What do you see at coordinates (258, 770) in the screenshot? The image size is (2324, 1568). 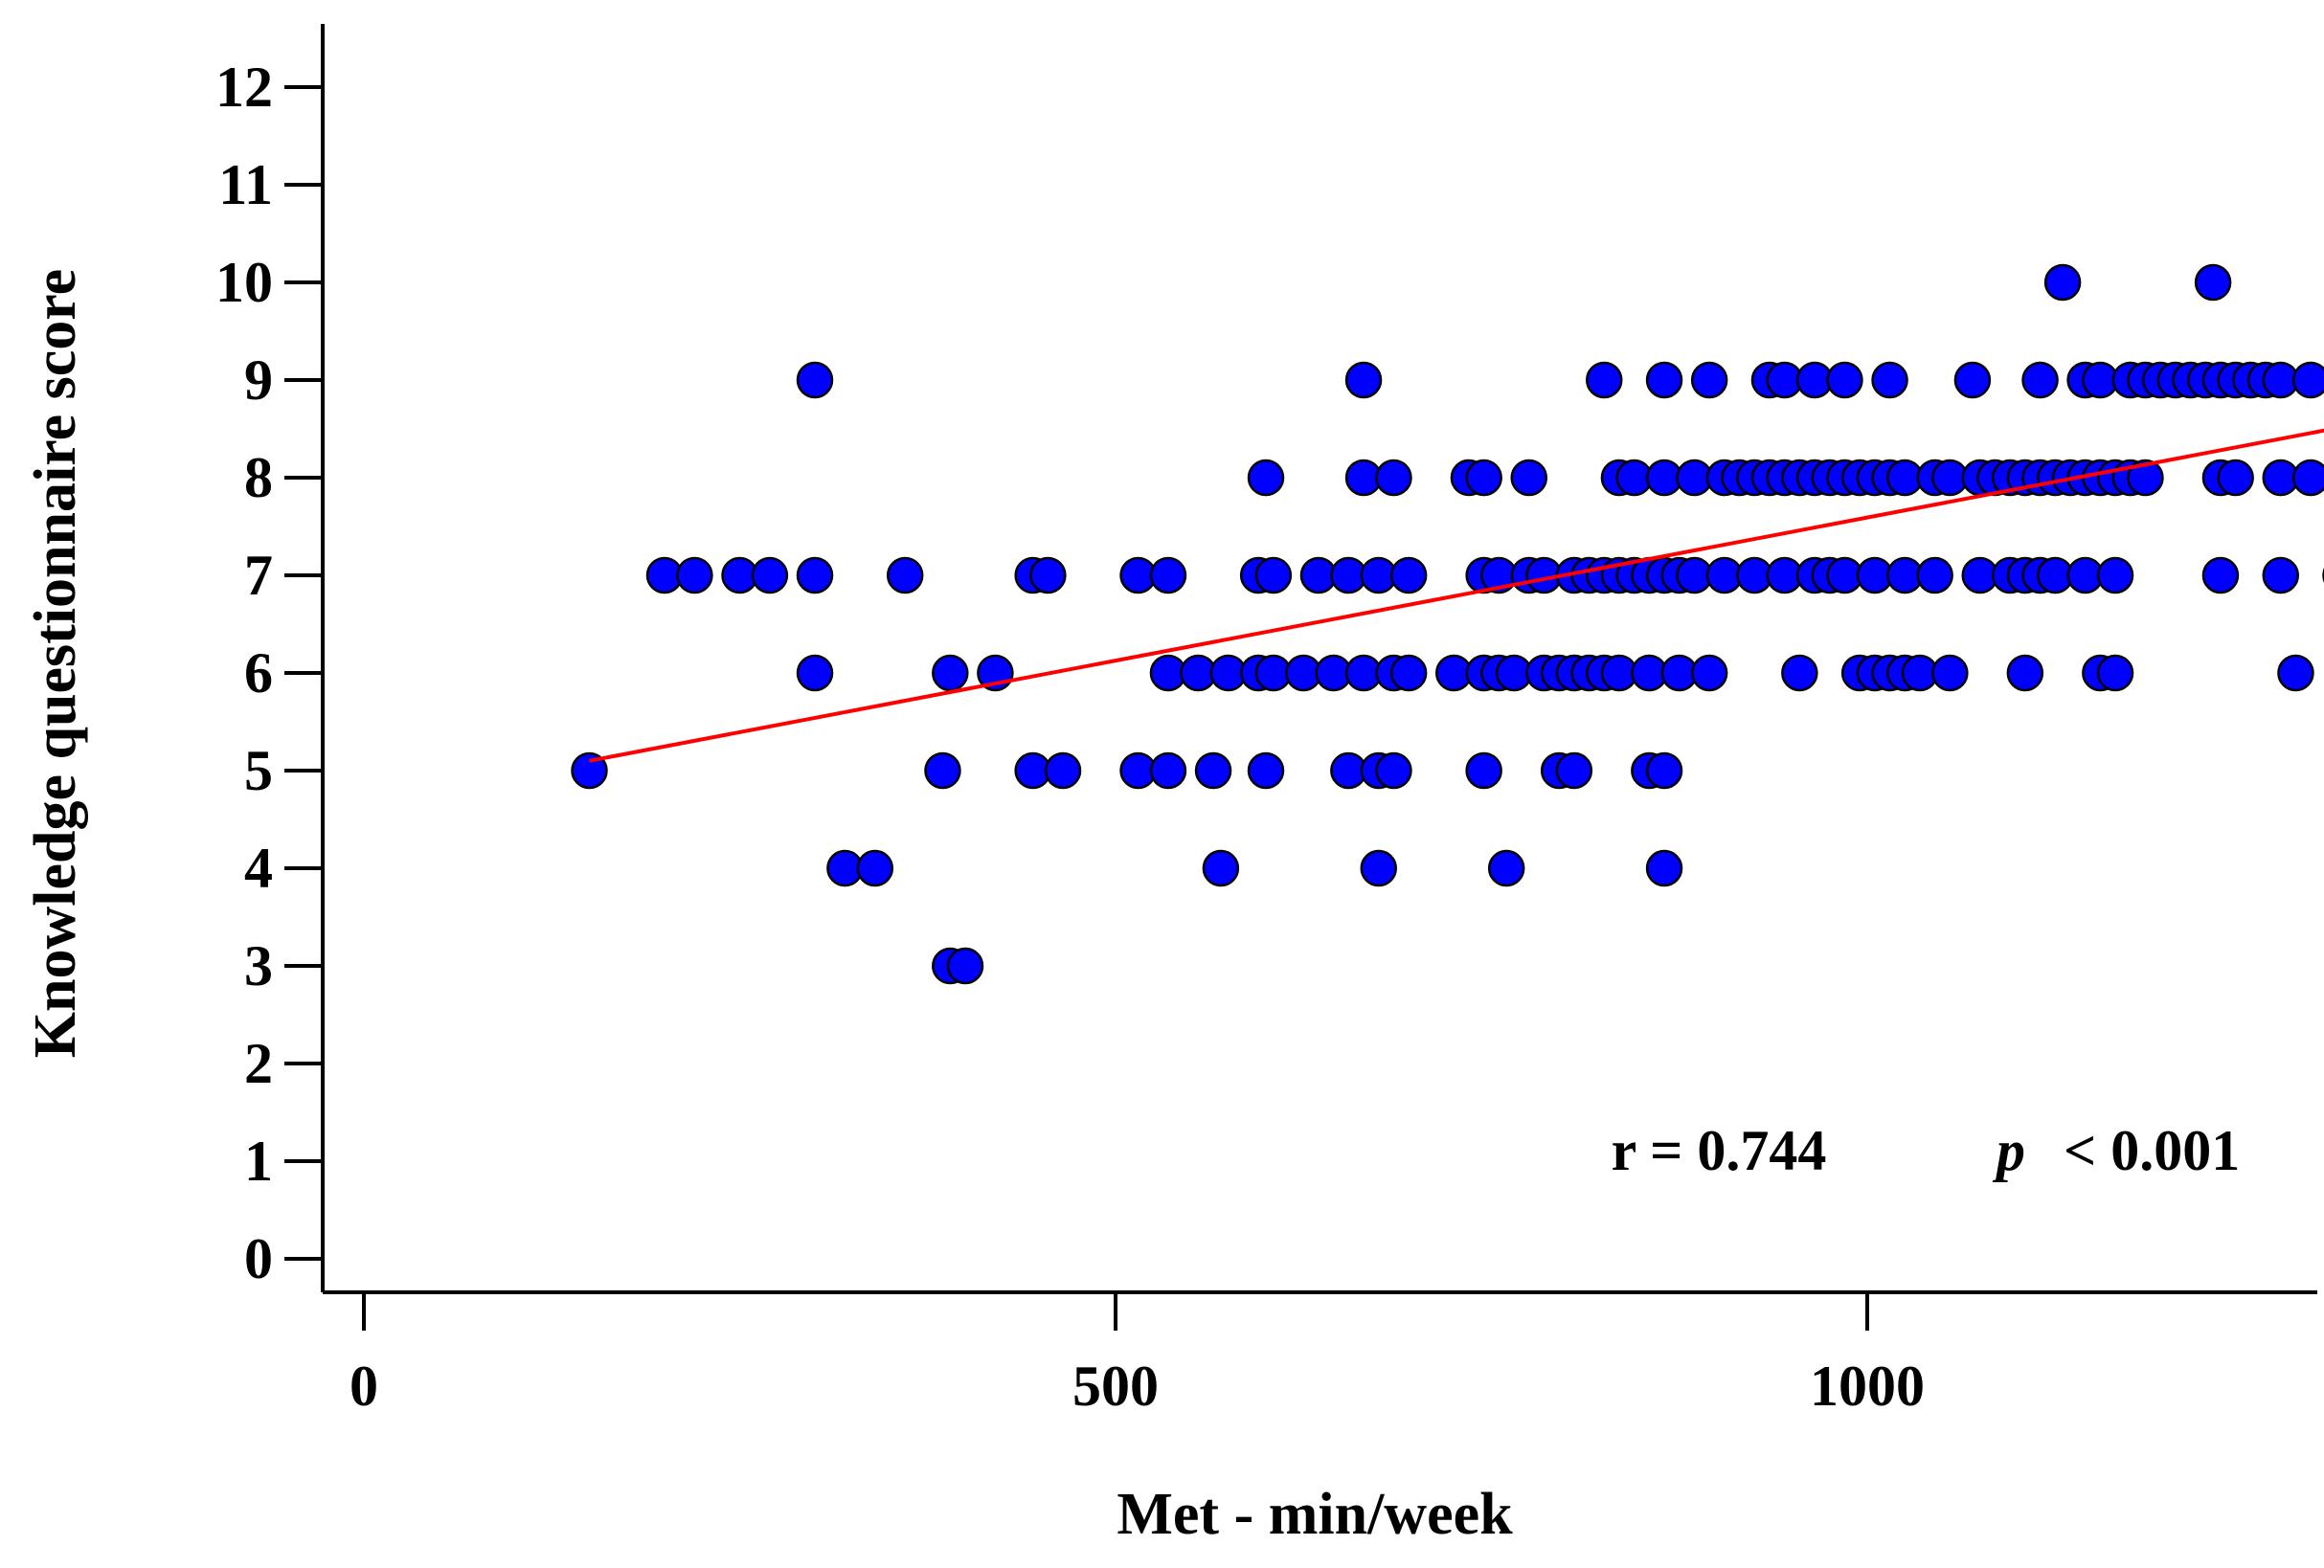 I see `y-tick-label: 5` at bounding box center [258, 770].